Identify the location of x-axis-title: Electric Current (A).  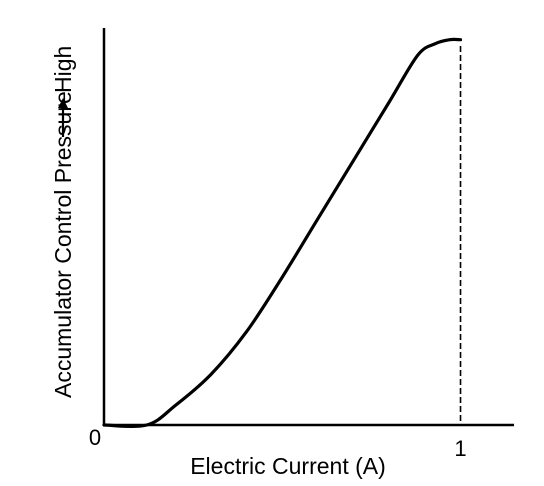
(288, 466).